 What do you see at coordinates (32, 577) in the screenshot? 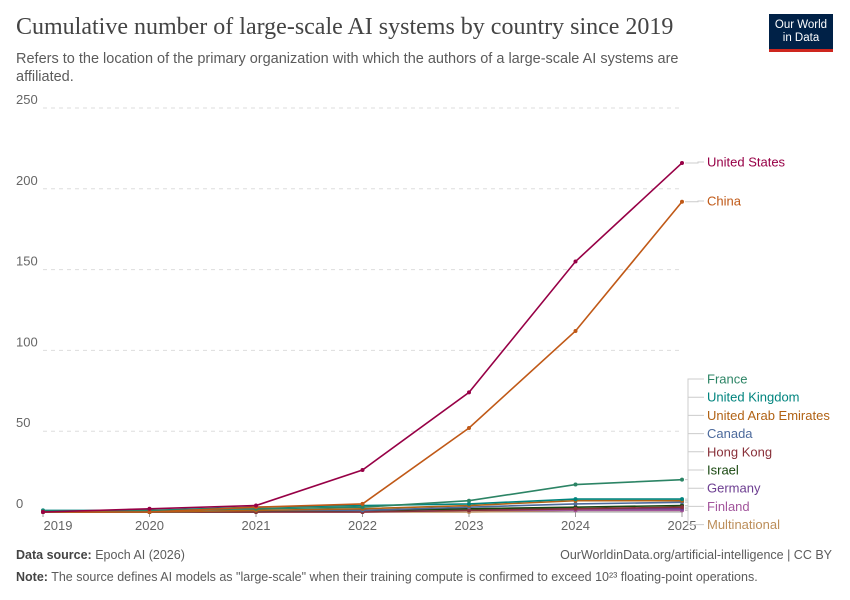
I see `note-label: Note:` at bounding box center [32, 577].